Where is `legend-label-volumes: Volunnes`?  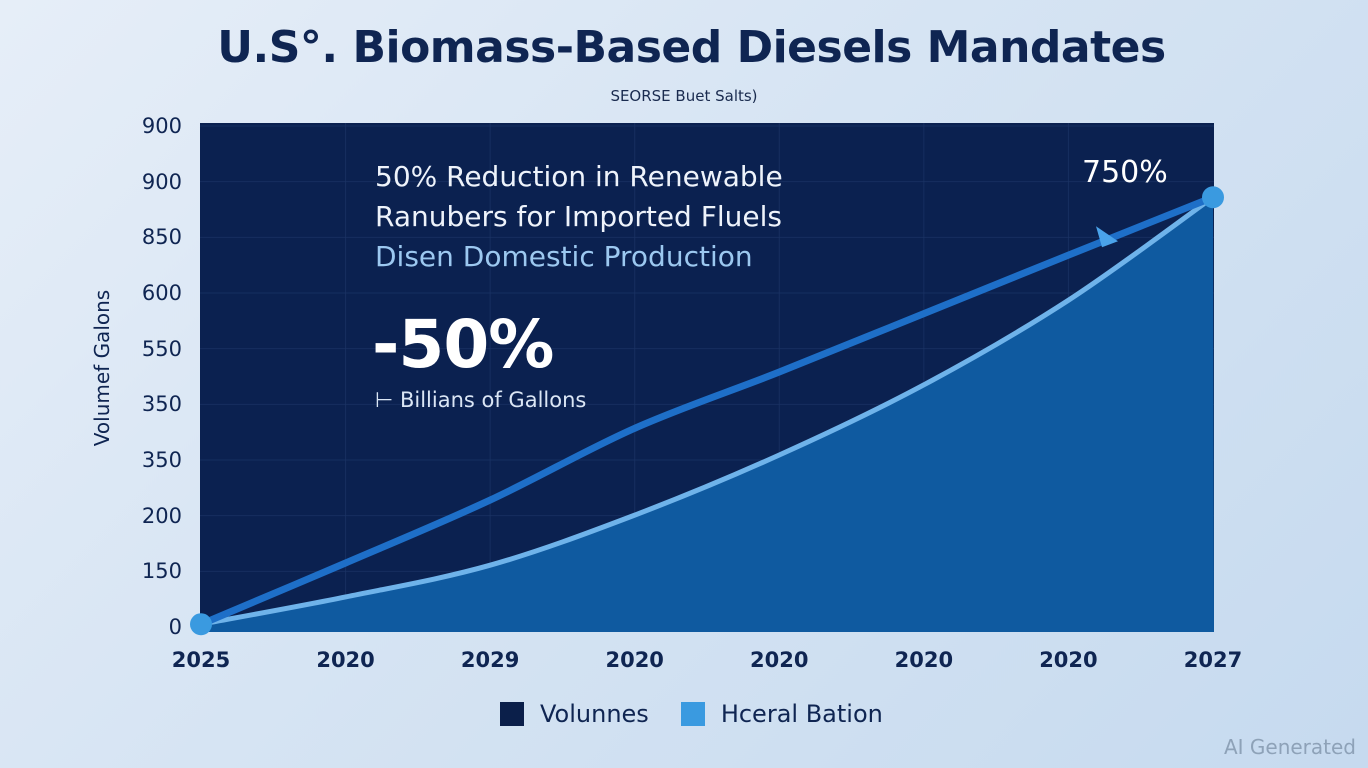 legend-label-volumes: Volunnes is located at coordinates (594, 714).